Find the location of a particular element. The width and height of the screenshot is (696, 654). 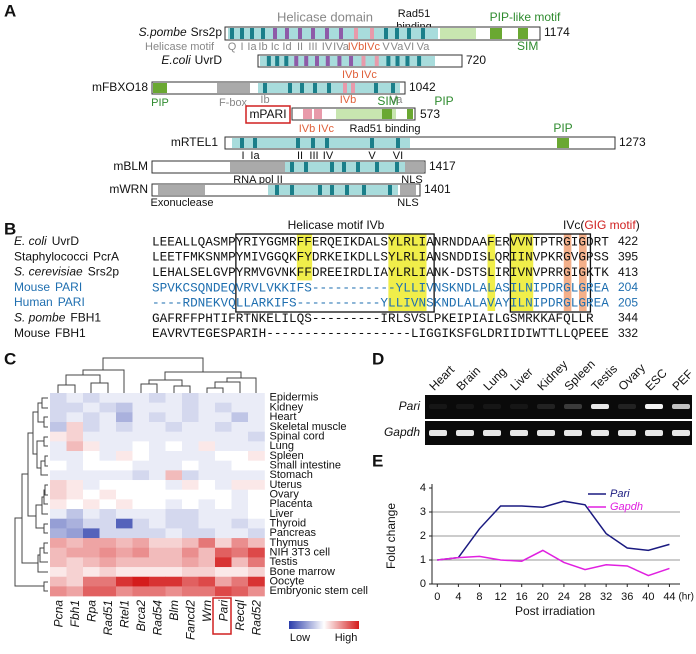

sequence-name: S. cerevisiae Srs2p is located at coordinates (66, 272).